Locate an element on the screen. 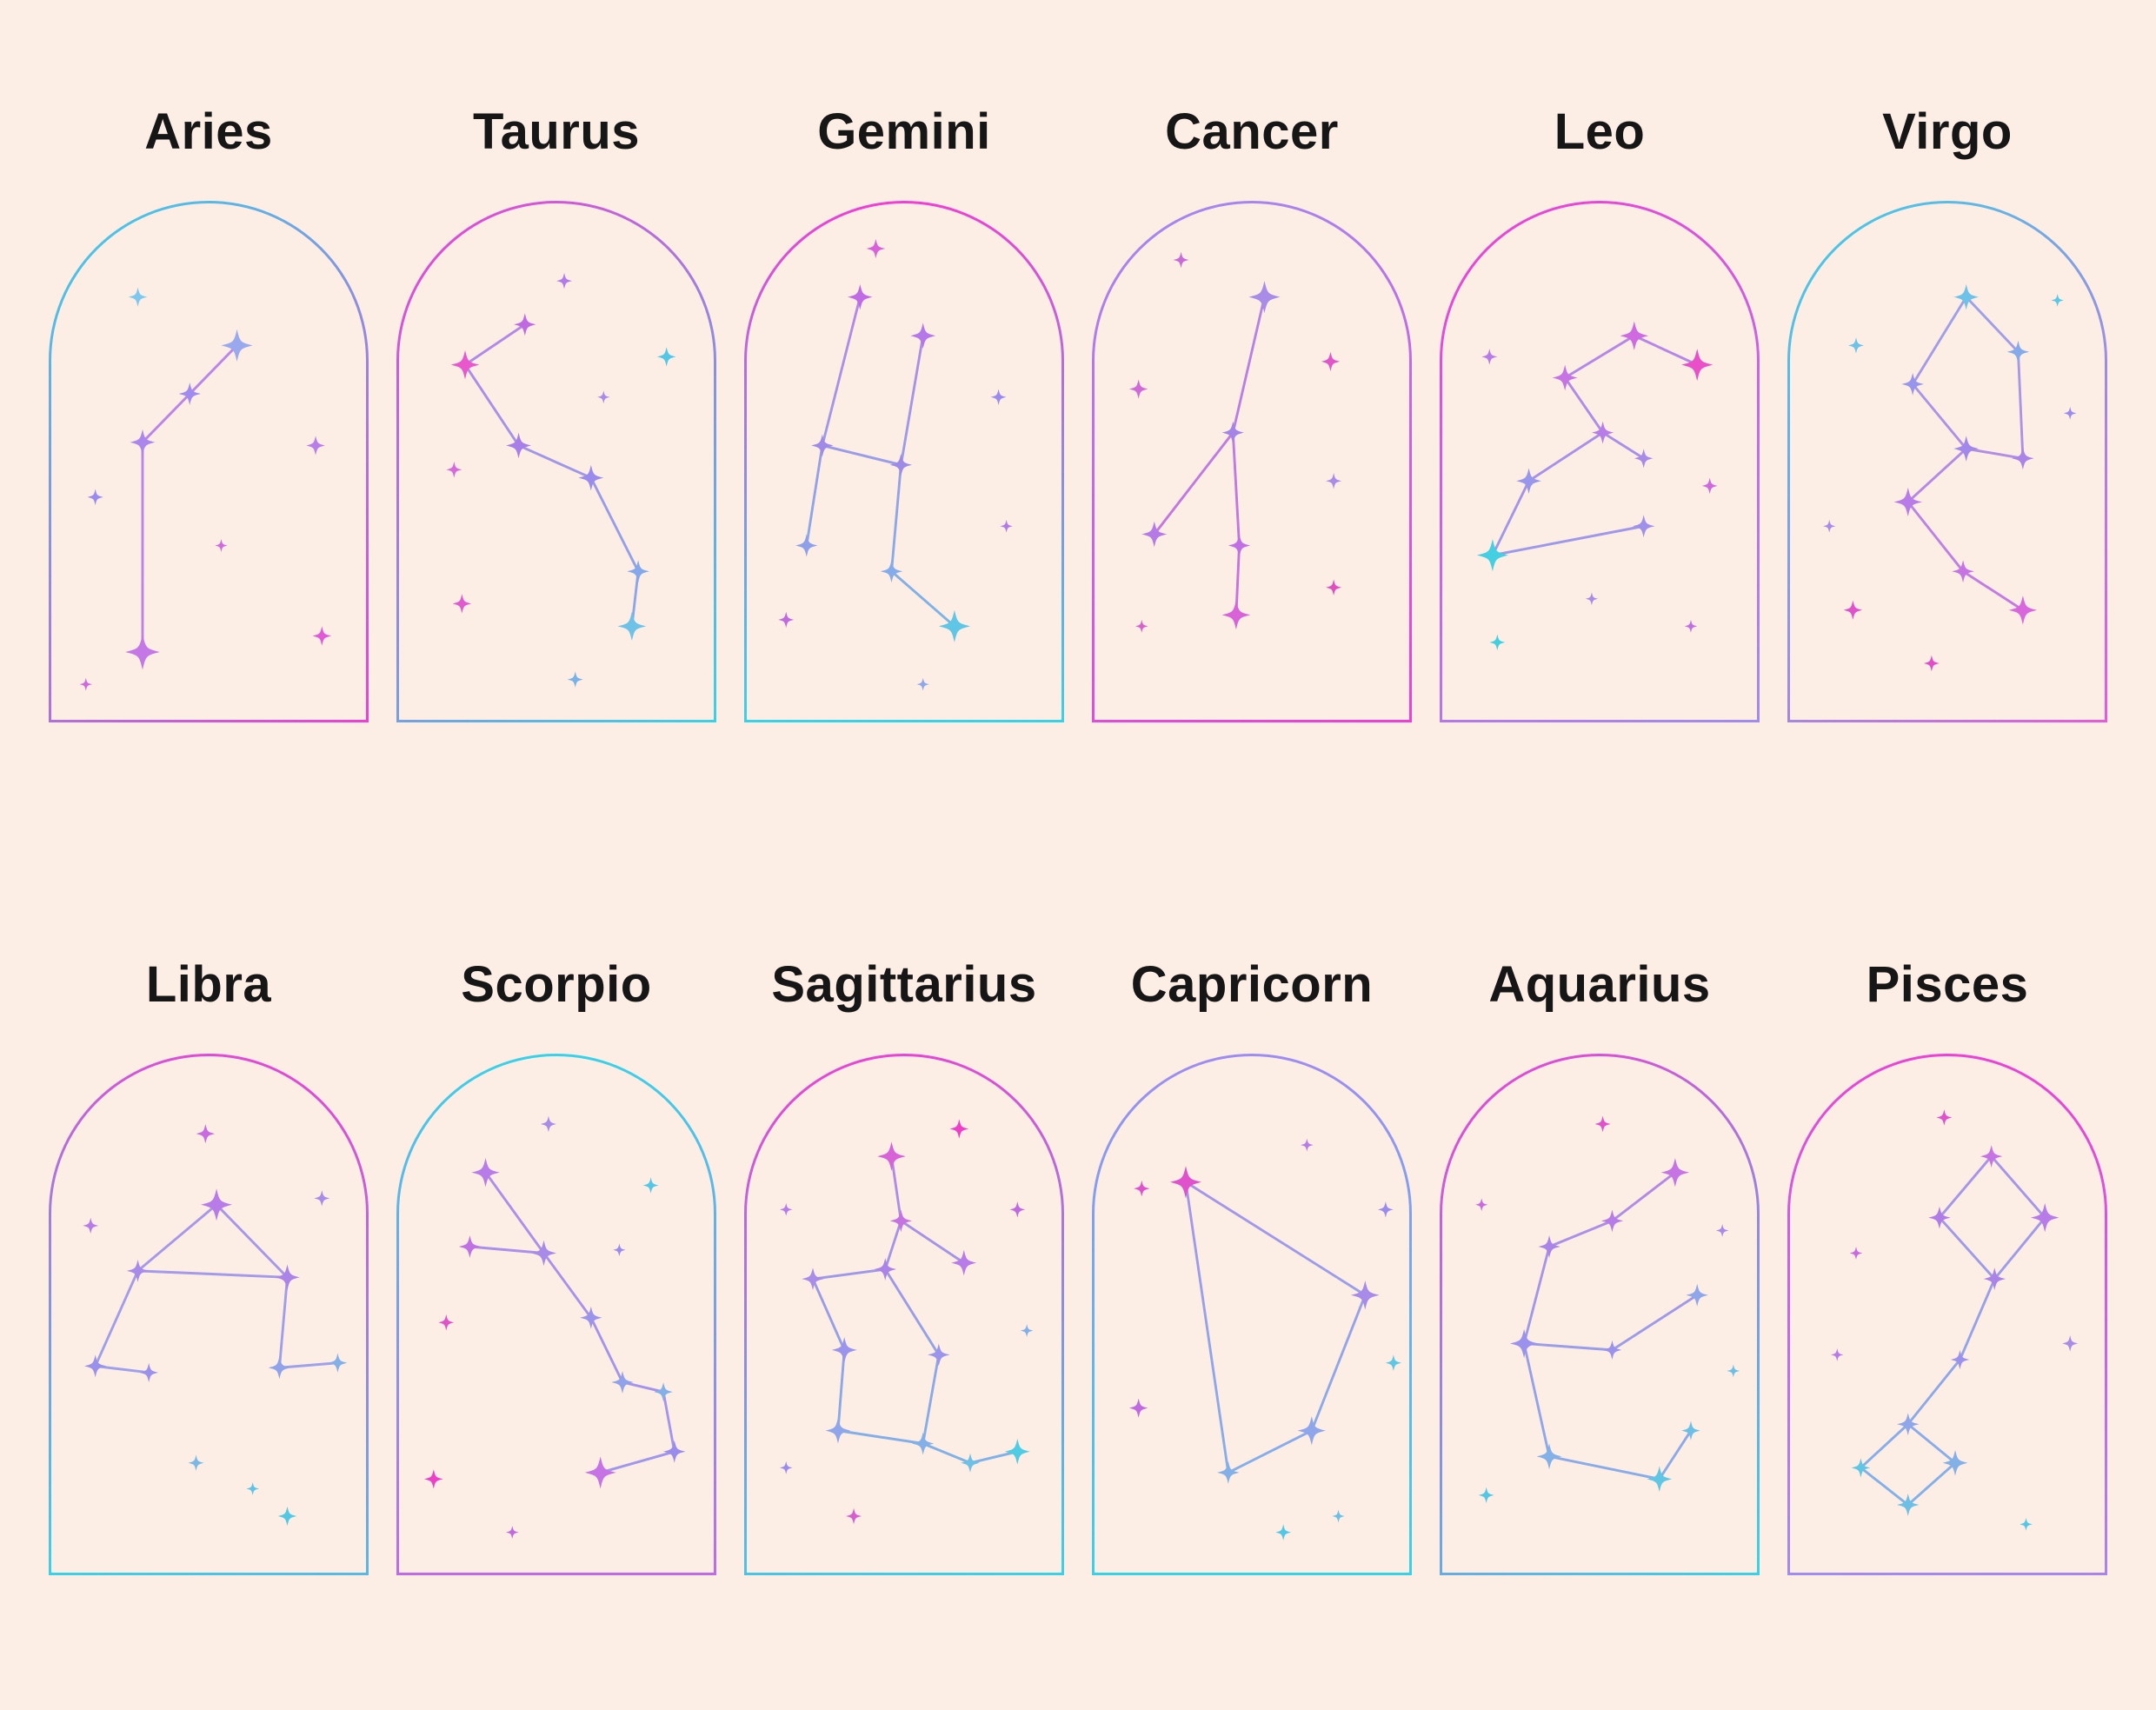 The height and width of the screenshot is (1710, 2156). sign-title: Libra is located at coordinates (209, 985).